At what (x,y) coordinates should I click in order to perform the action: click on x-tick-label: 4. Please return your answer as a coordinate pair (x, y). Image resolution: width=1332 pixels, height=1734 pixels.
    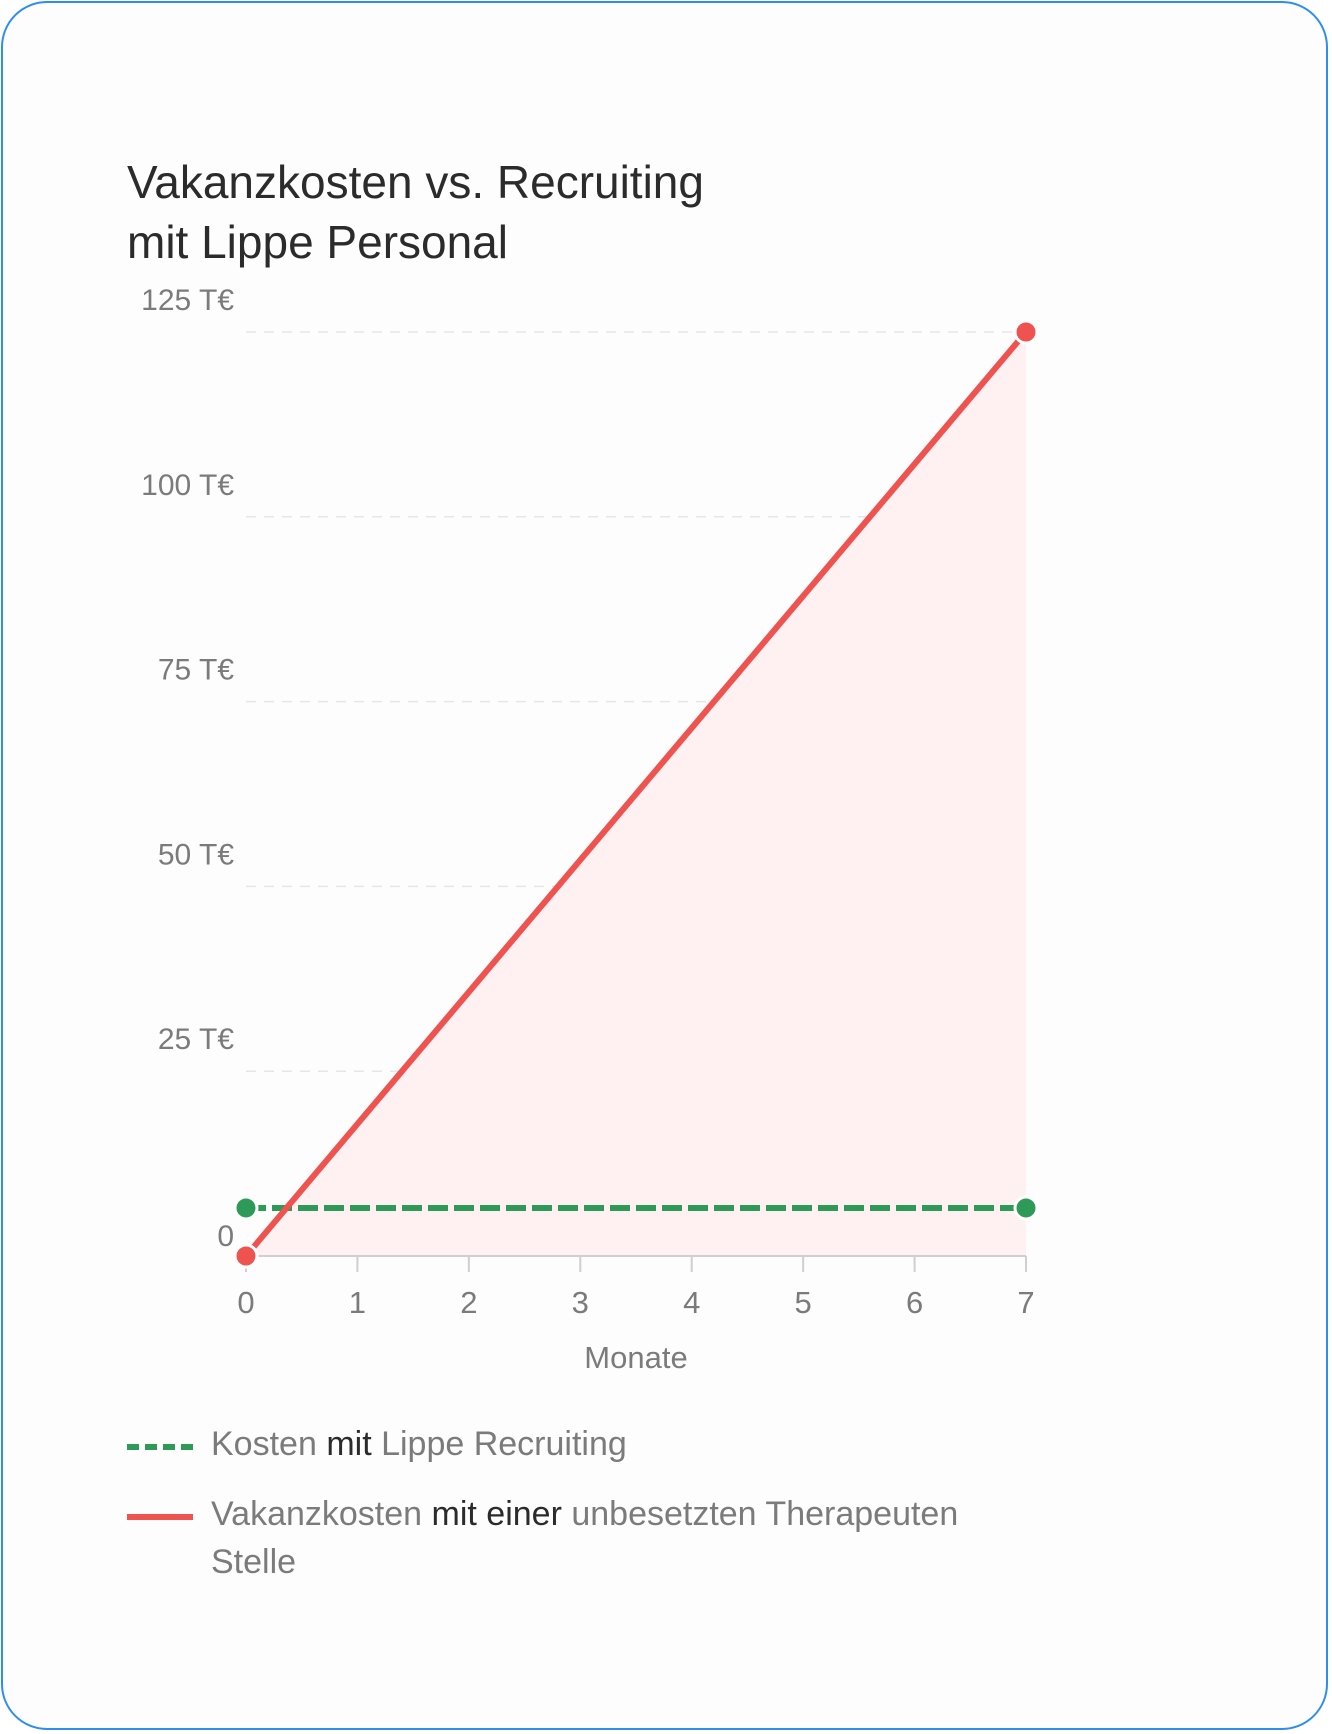
    Looking at the image, I should click on (691, 1302).